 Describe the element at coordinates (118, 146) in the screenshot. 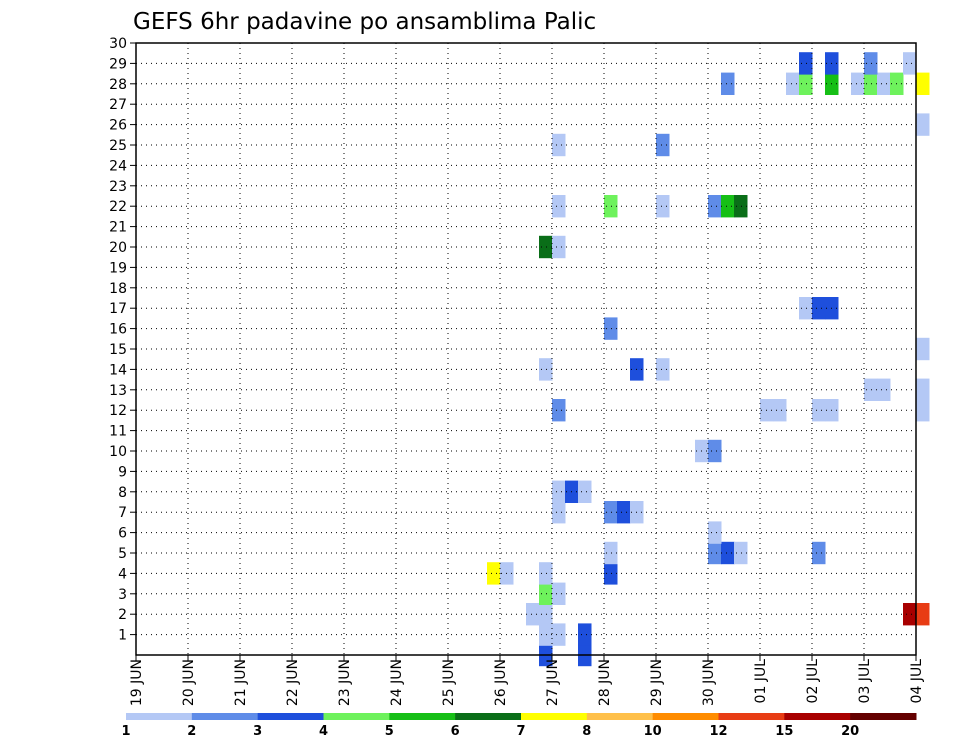

I see `y-tick-label: 25` at that location.